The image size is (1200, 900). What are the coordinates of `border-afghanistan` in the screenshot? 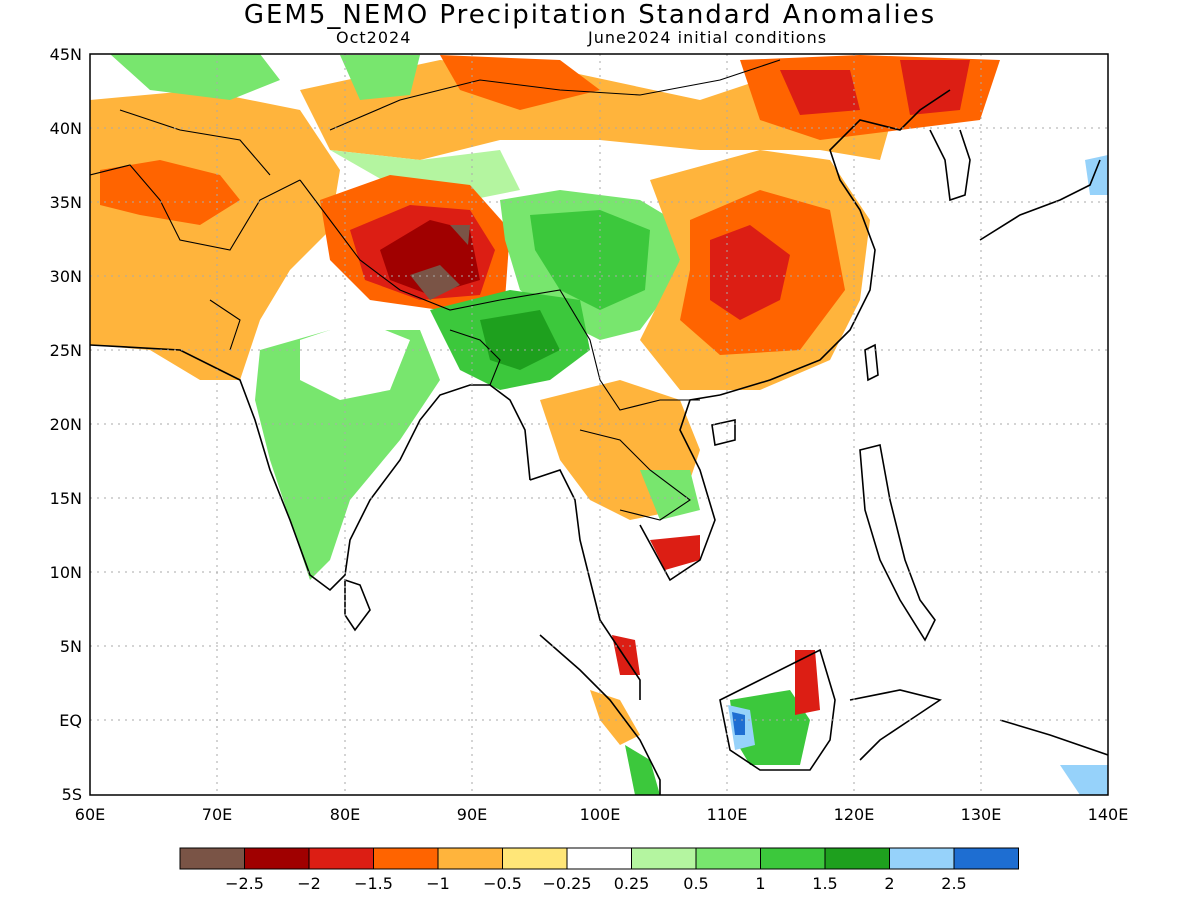 It's located at (195, 142).